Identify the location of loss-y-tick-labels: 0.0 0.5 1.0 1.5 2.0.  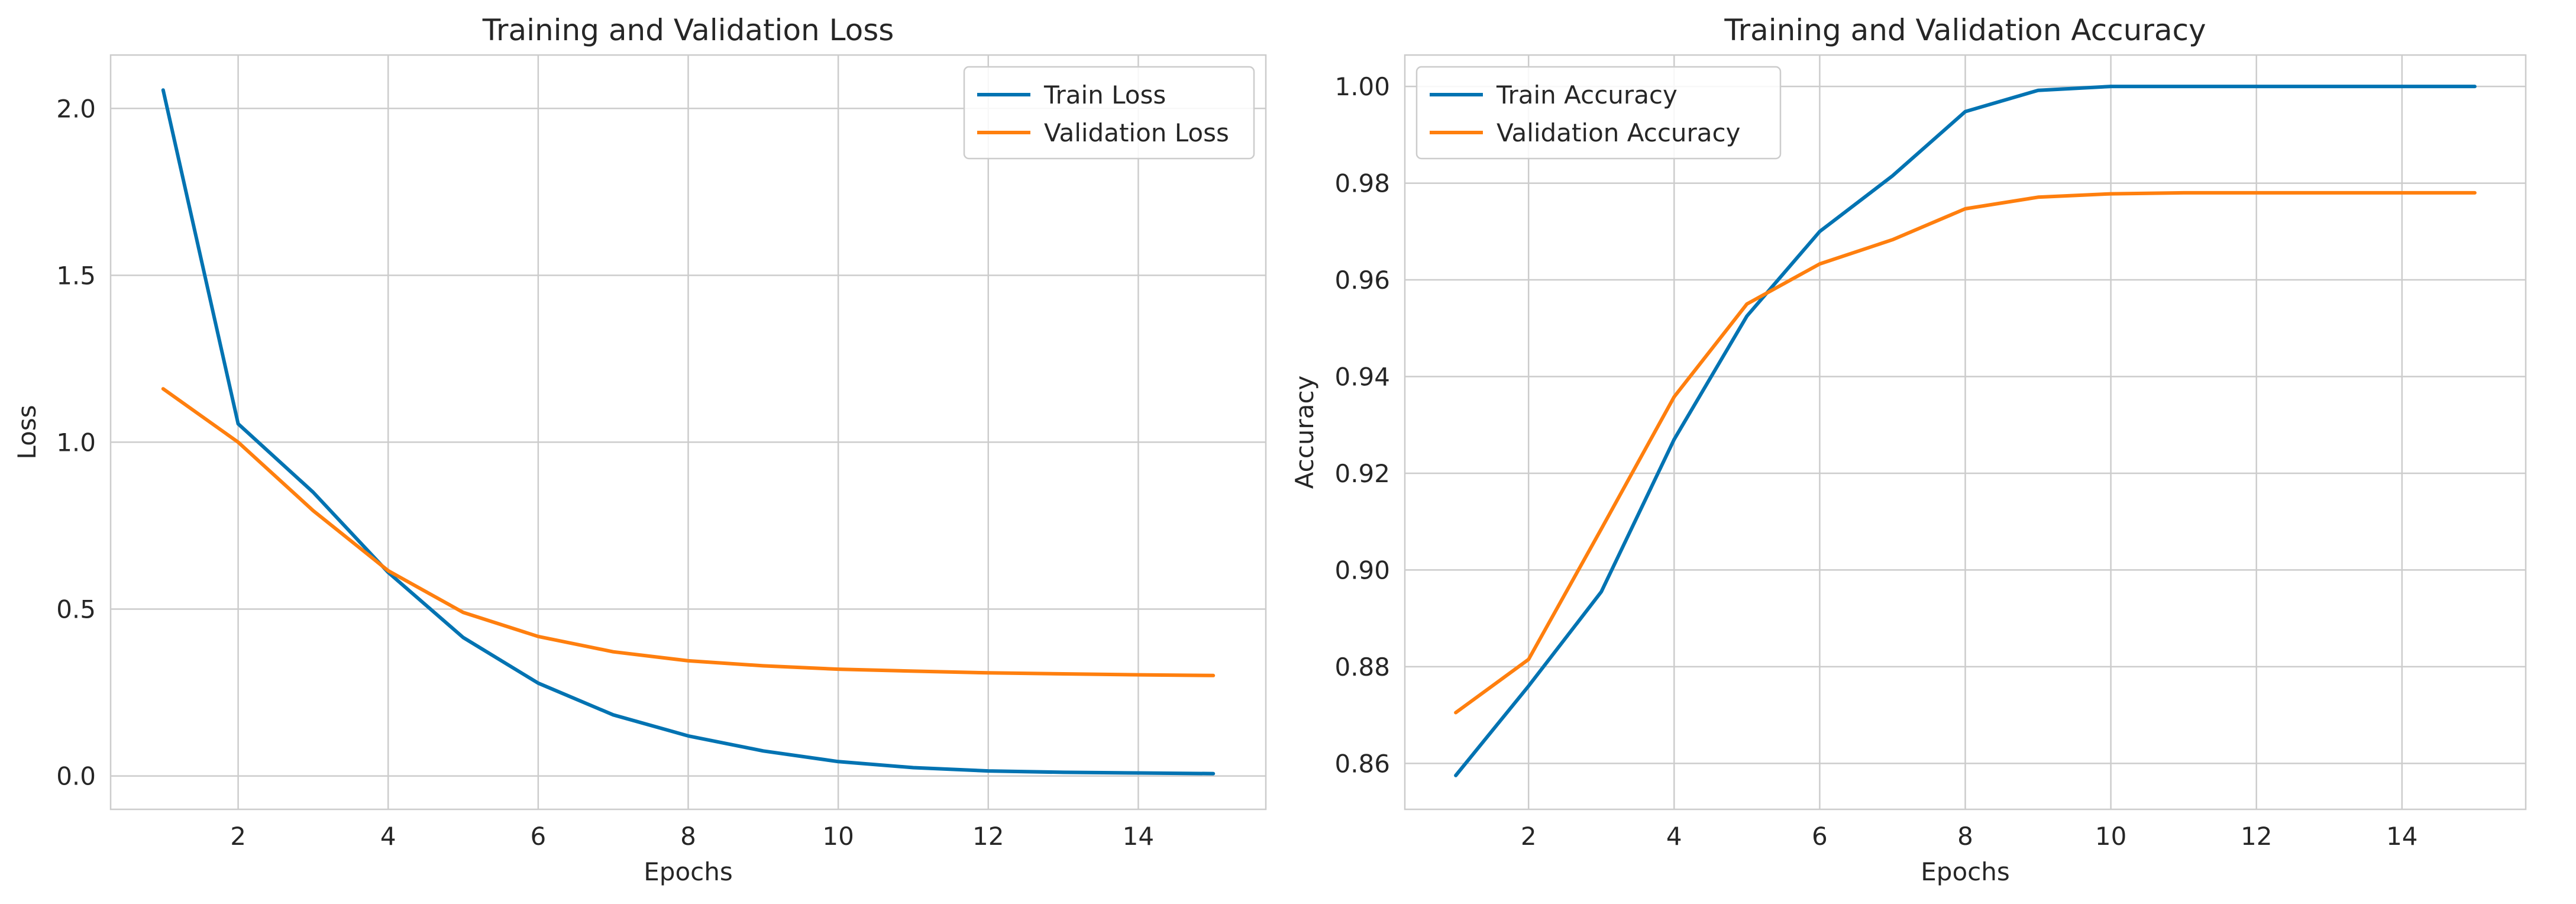
(76, 442).